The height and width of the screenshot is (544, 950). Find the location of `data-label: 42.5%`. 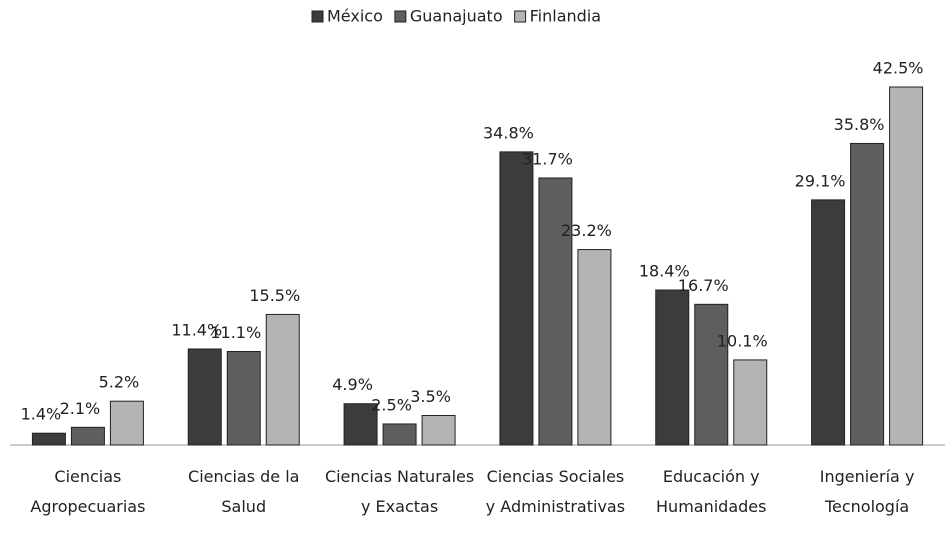

data-label: 42.5% is located at coordinates (898, 68).